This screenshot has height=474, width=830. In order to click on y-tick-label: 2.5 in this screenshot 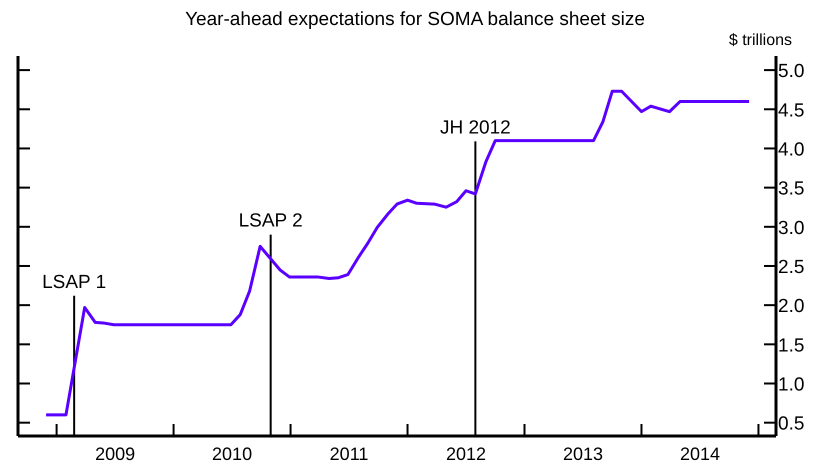, I will do `click(791, 267)`.